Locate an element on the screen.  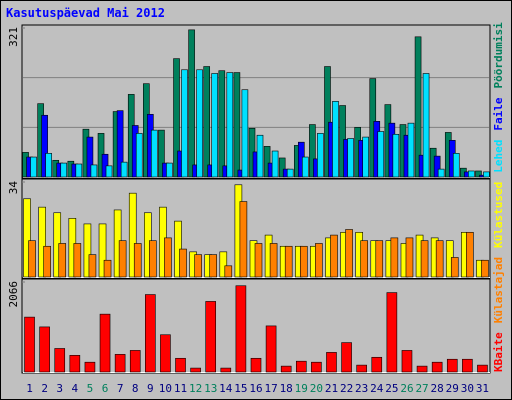
x-tick-label: 6 is located at coordinates (105, 388).